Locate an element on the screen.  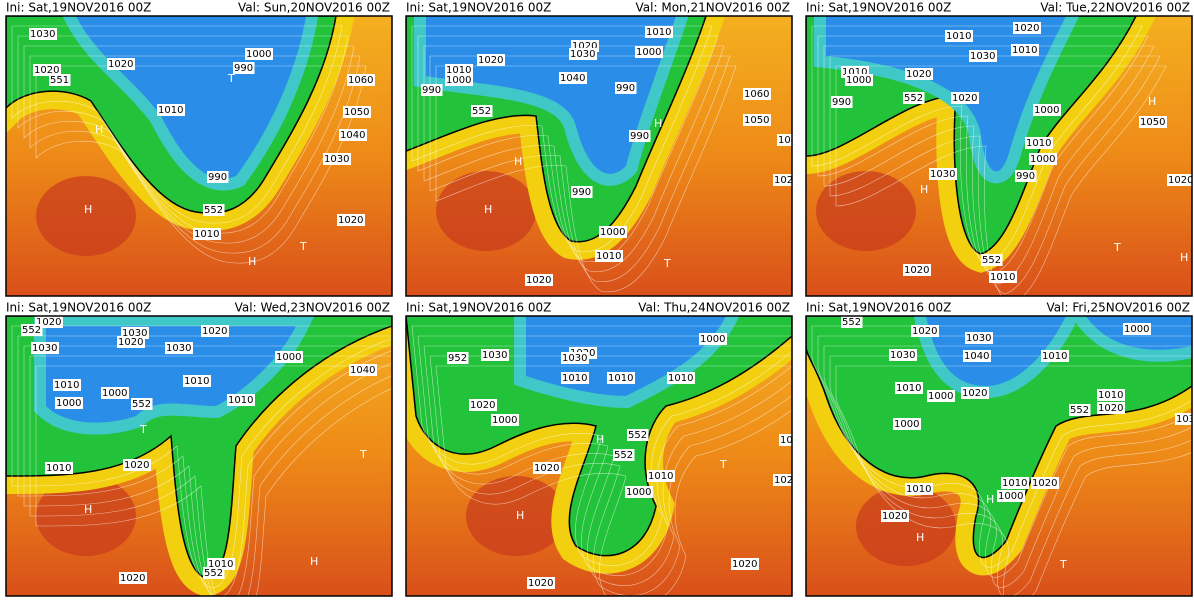
pressure-label: 1050 is located at coordinates (756, 120).